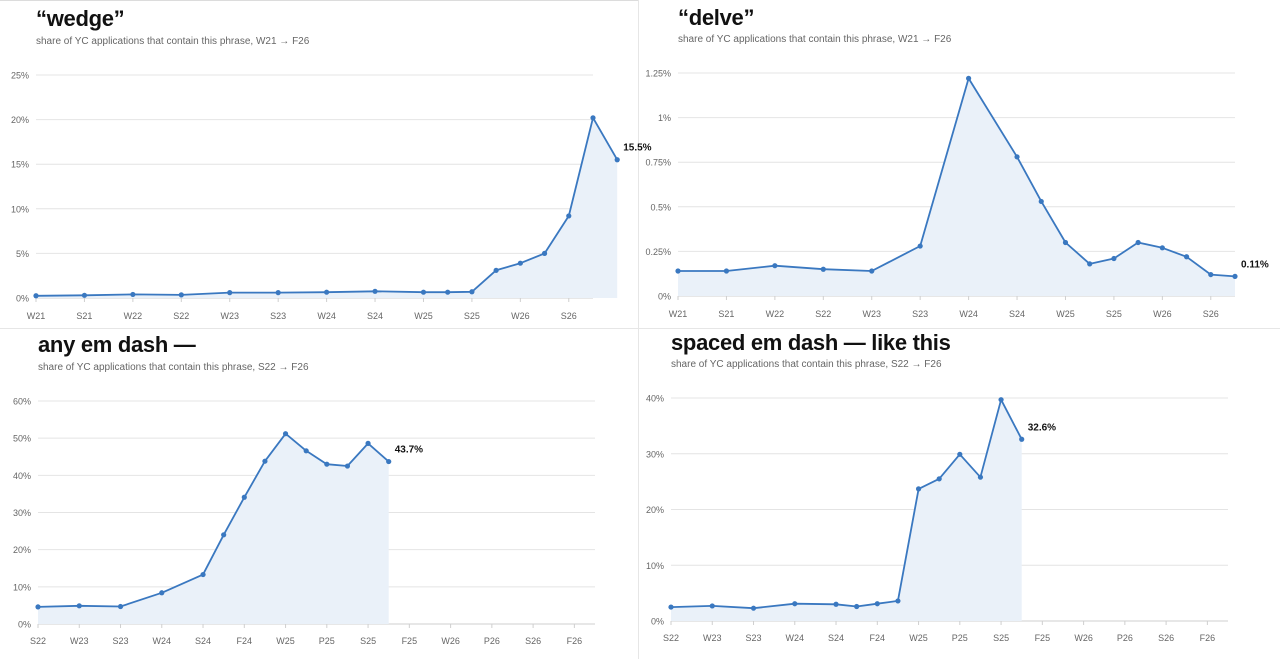 This screenshot has height=659, width=1280. Describe the element at coordinates (375, 316) in the screenshot. I see `x-tick-label: S24` at that location.